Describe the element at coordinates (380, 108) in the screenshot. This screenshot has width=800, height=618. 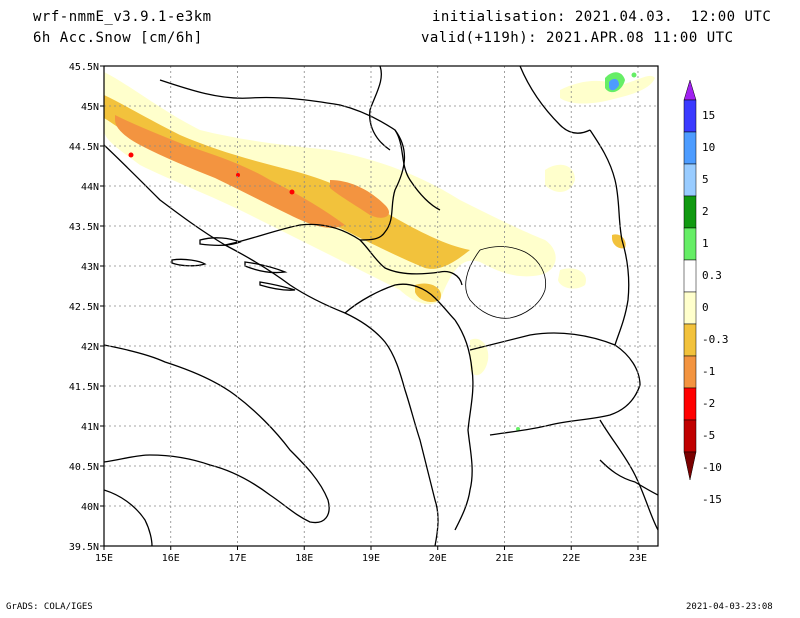
I see `border-north` at that location.